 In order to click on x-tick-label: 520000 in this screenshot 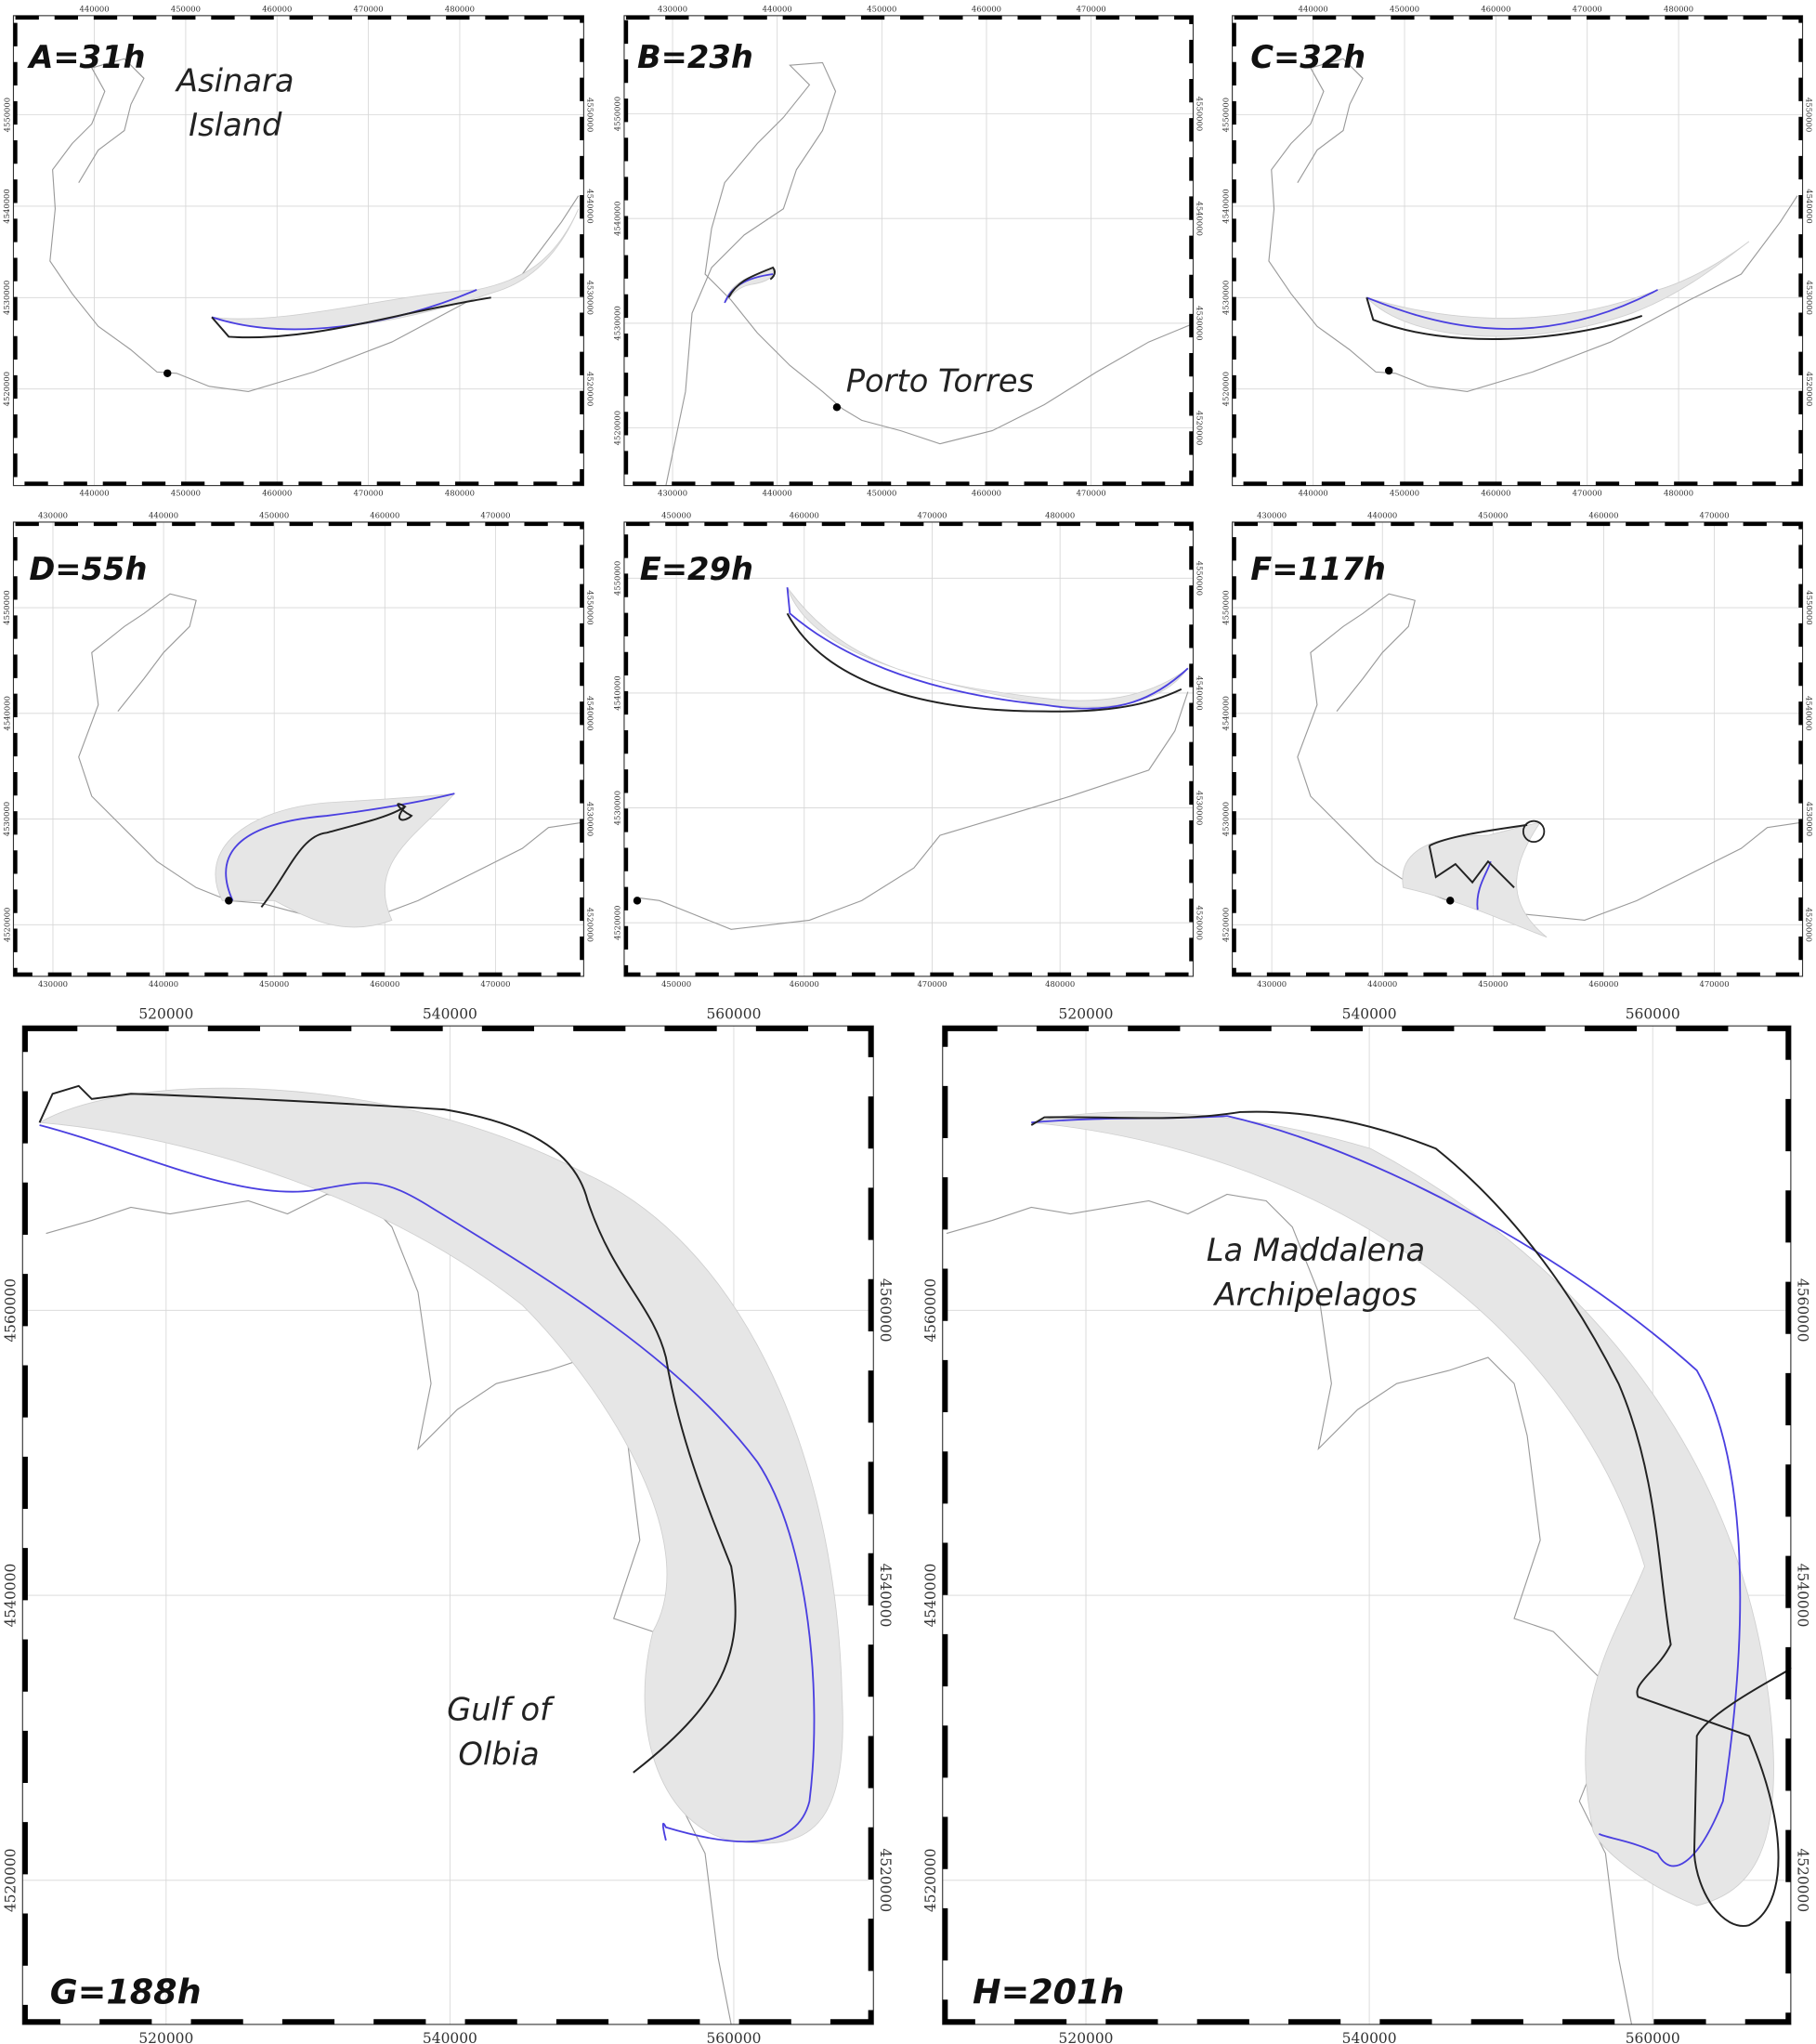, I will do `click(1086, 1014)`.